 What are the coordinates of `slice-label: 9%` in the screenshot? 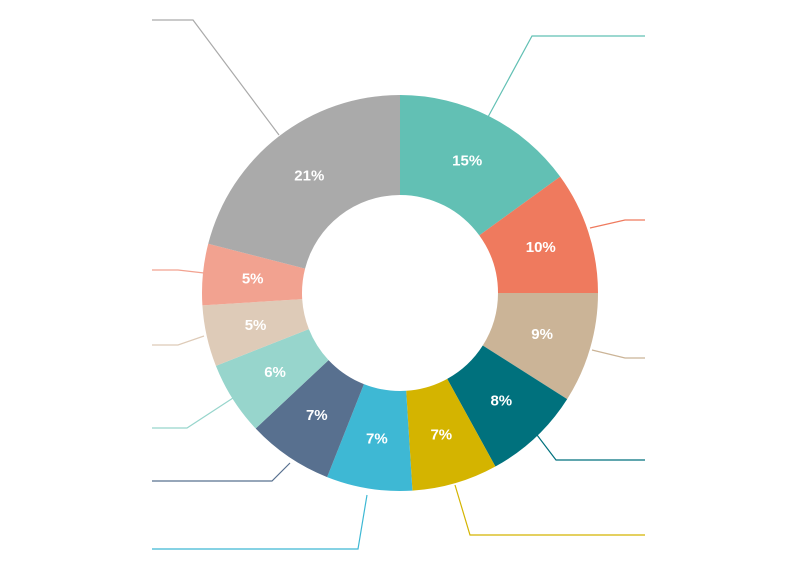 It's located at (542, 334).